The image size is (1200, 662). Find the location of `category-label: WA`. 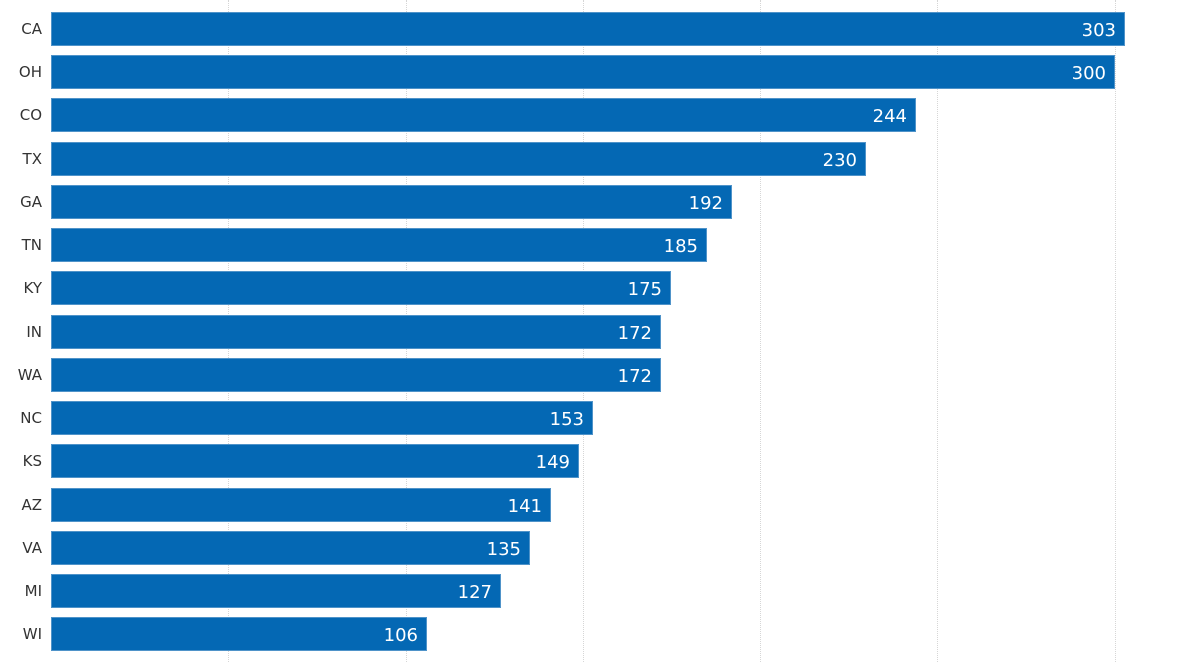

category-label: WA is located at coordinates (29, 375).